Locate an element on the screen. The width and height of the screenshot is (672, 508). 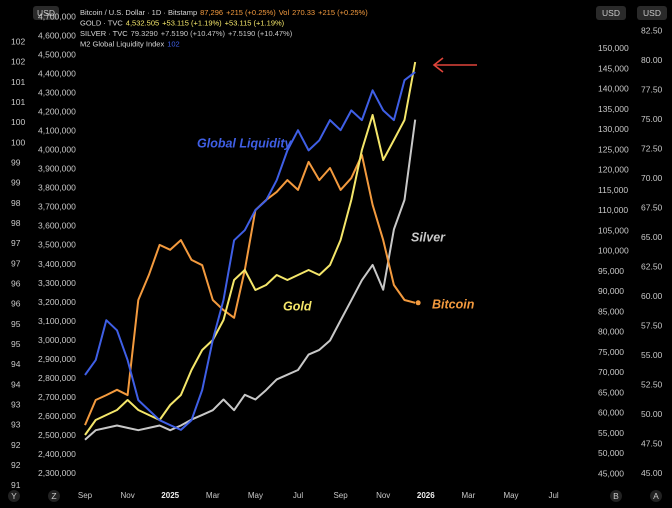
y-tick-label: 3,300,000 is located at coordinates (57, 283).